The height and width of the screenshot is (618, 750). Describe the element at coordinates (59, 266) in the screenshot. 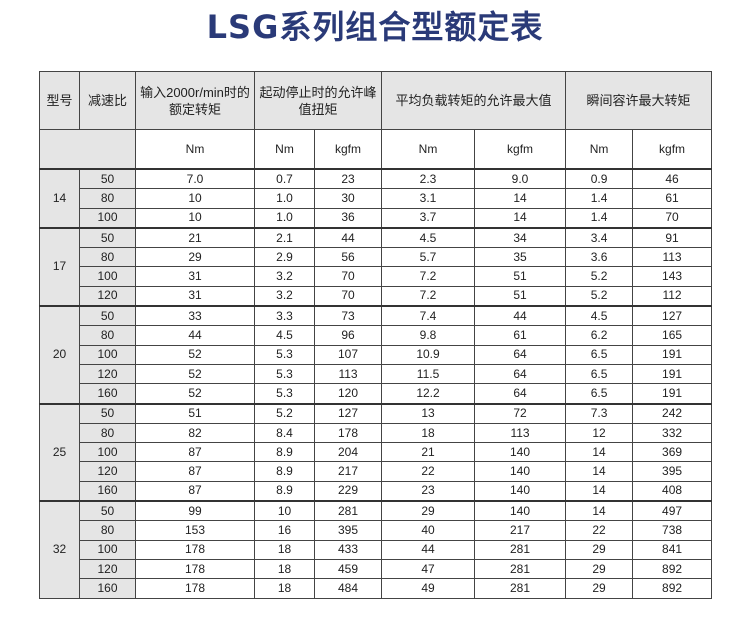

I see `model-cell: 17` at that location.